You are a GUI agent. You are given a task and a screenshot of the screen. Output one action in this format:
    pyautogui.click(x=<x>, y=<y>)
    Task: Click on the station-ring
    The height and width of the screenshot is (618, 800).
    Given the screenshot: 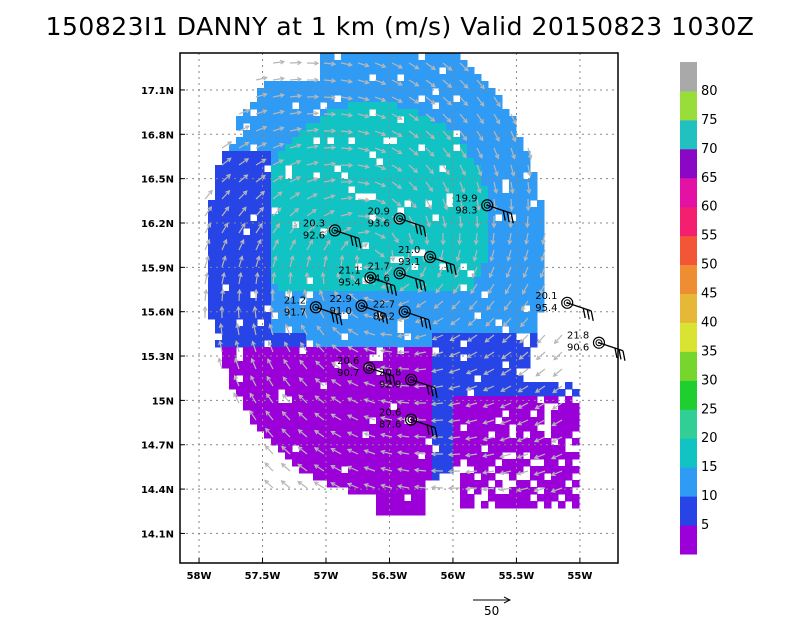 What is the action you would take?
    pyautogui.click(x=599, y=342)
    